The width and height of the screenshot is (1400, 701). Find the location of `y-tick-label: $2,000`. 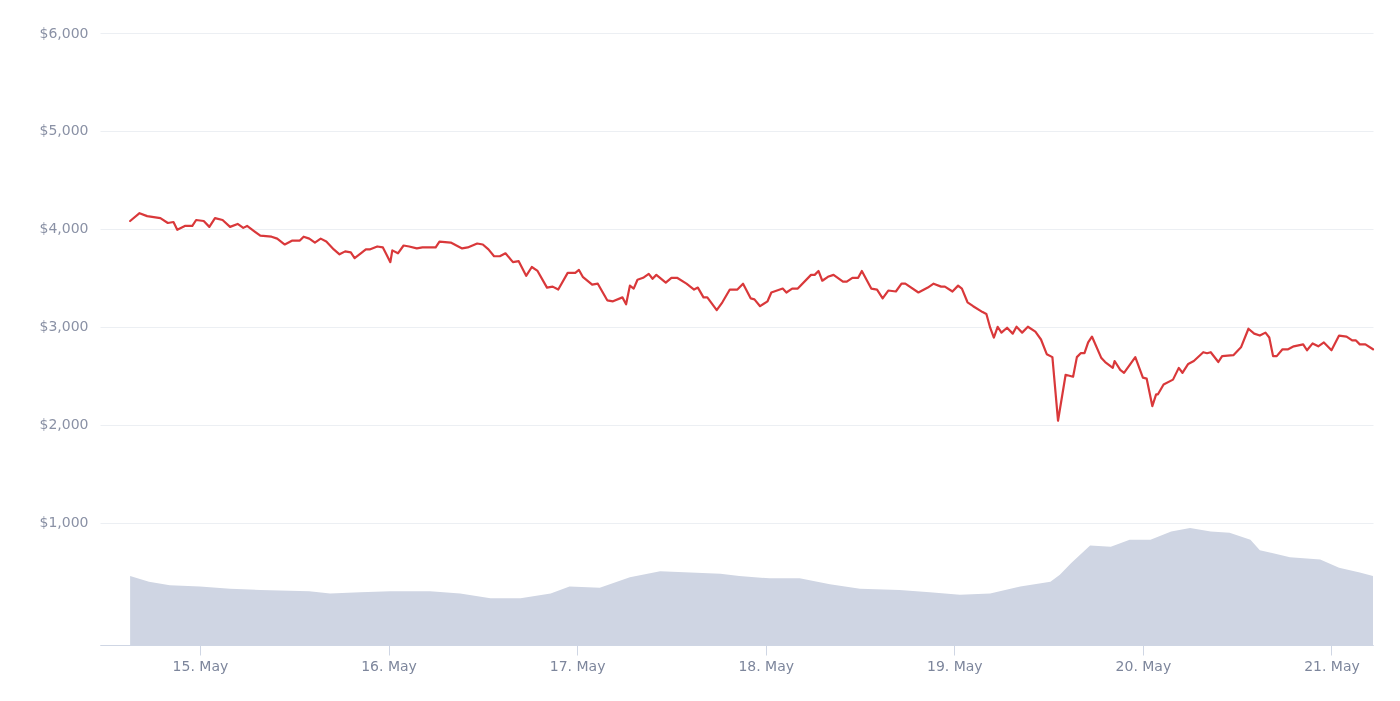

y-tick-label: $2,000 is located at coordinates (64, 424).